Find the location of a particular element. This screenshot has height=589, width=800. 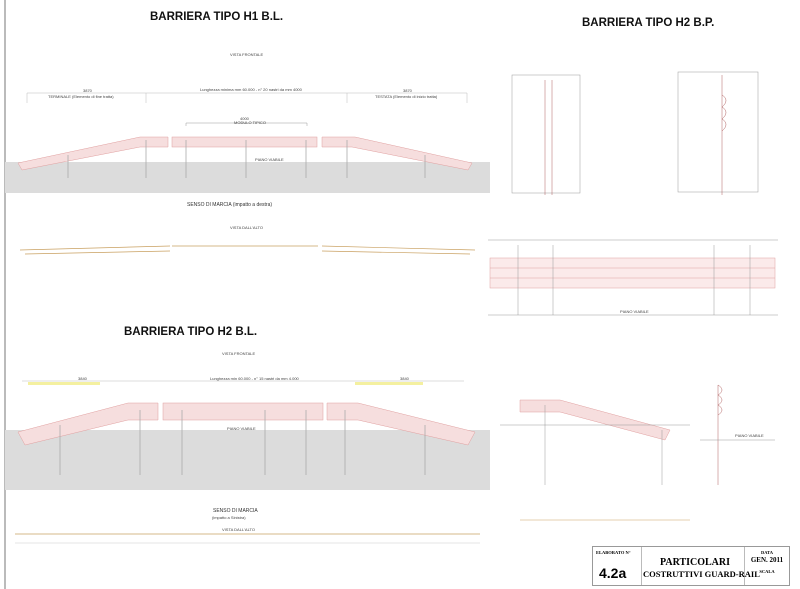

data-label: DATA is located at coordinates (767, 552).